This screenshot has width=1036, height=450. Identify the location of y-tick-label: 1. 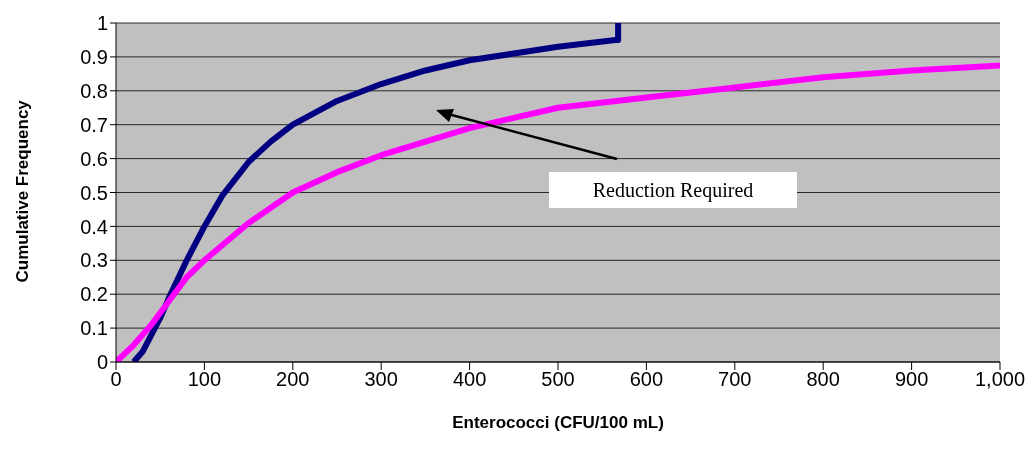
(102, 23).